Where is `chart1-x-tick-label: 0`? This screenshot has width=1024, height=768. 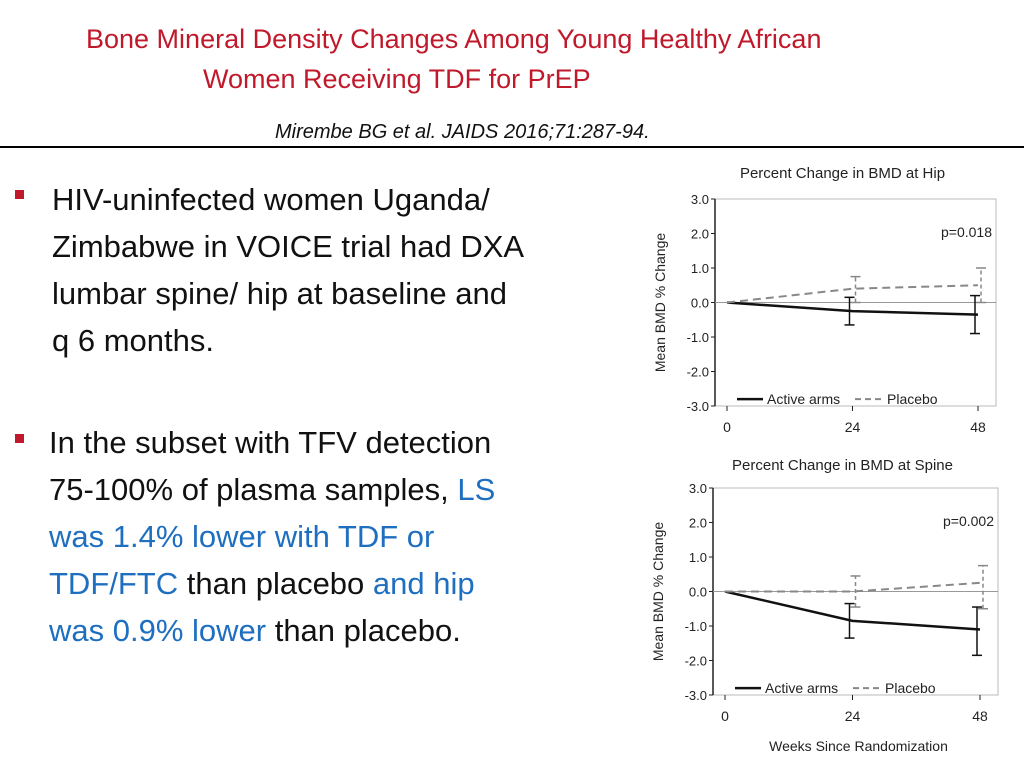 chart1-x-tick-label: 0 is located at coordinates (725, 716).